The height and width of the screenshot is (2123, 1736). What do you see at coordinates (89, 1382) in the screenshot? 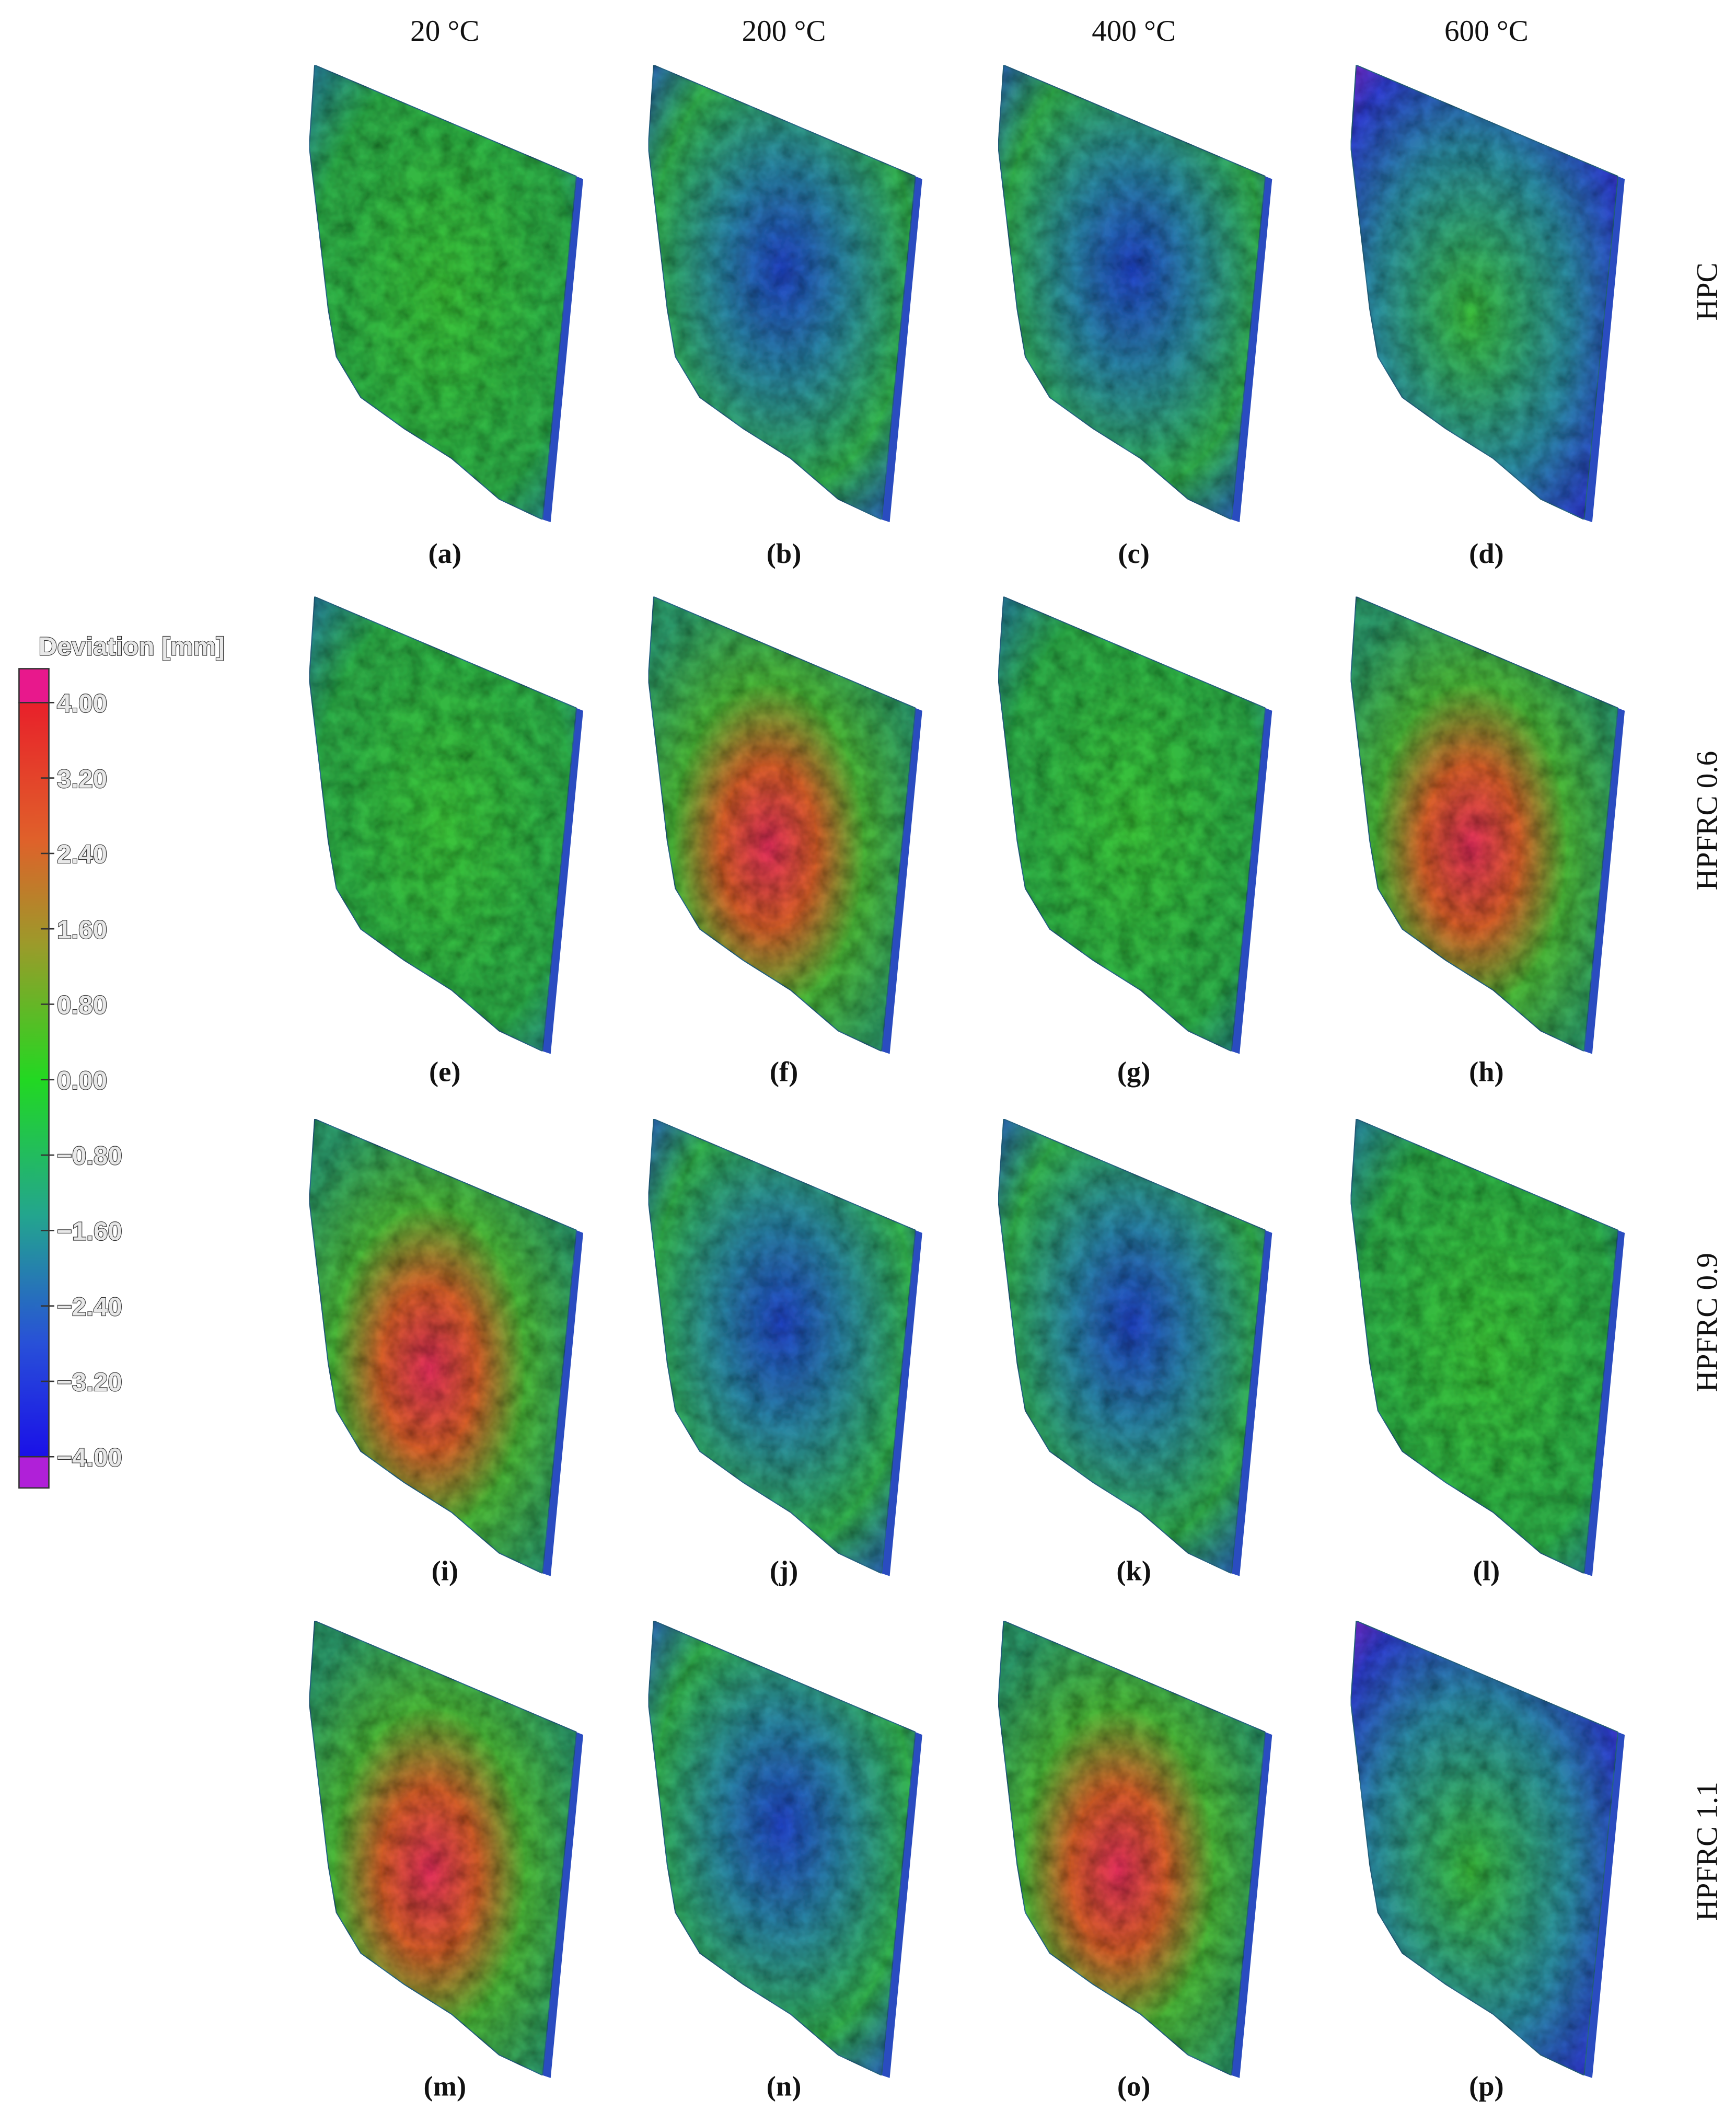
I see `legend-tick-label: −3.20` at bounding box center [89, 1382].